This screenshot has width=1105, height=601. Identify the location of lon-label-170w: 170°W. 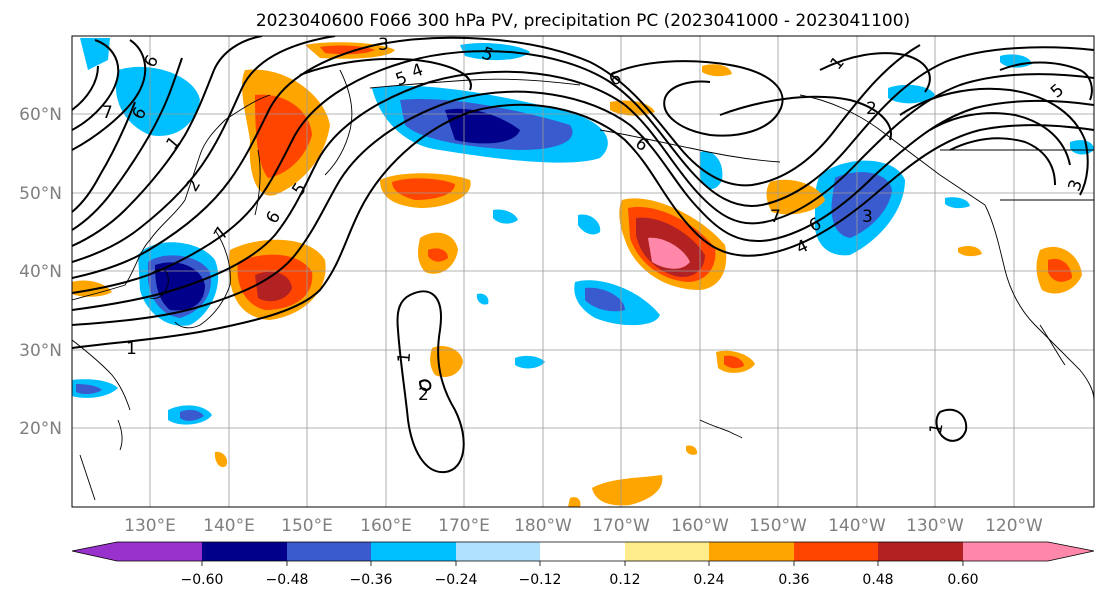
(621, 526).